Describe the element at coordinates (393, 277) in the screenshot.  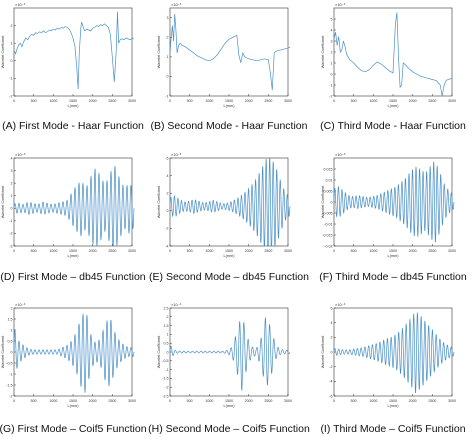
I see `panel-caption: (F) Third Mode – db45 Function` at that location.